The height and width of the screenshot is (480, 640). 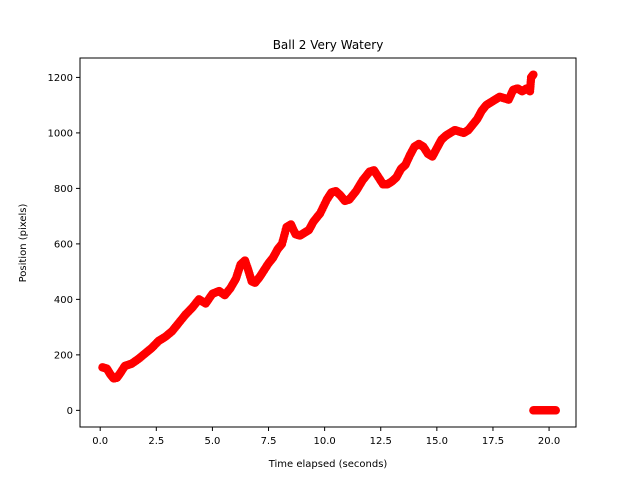 What do you see at coordinates (212, 441) in the screenshot?
I see `x-tick-label: 5.0` at bounding box center [212, 441].